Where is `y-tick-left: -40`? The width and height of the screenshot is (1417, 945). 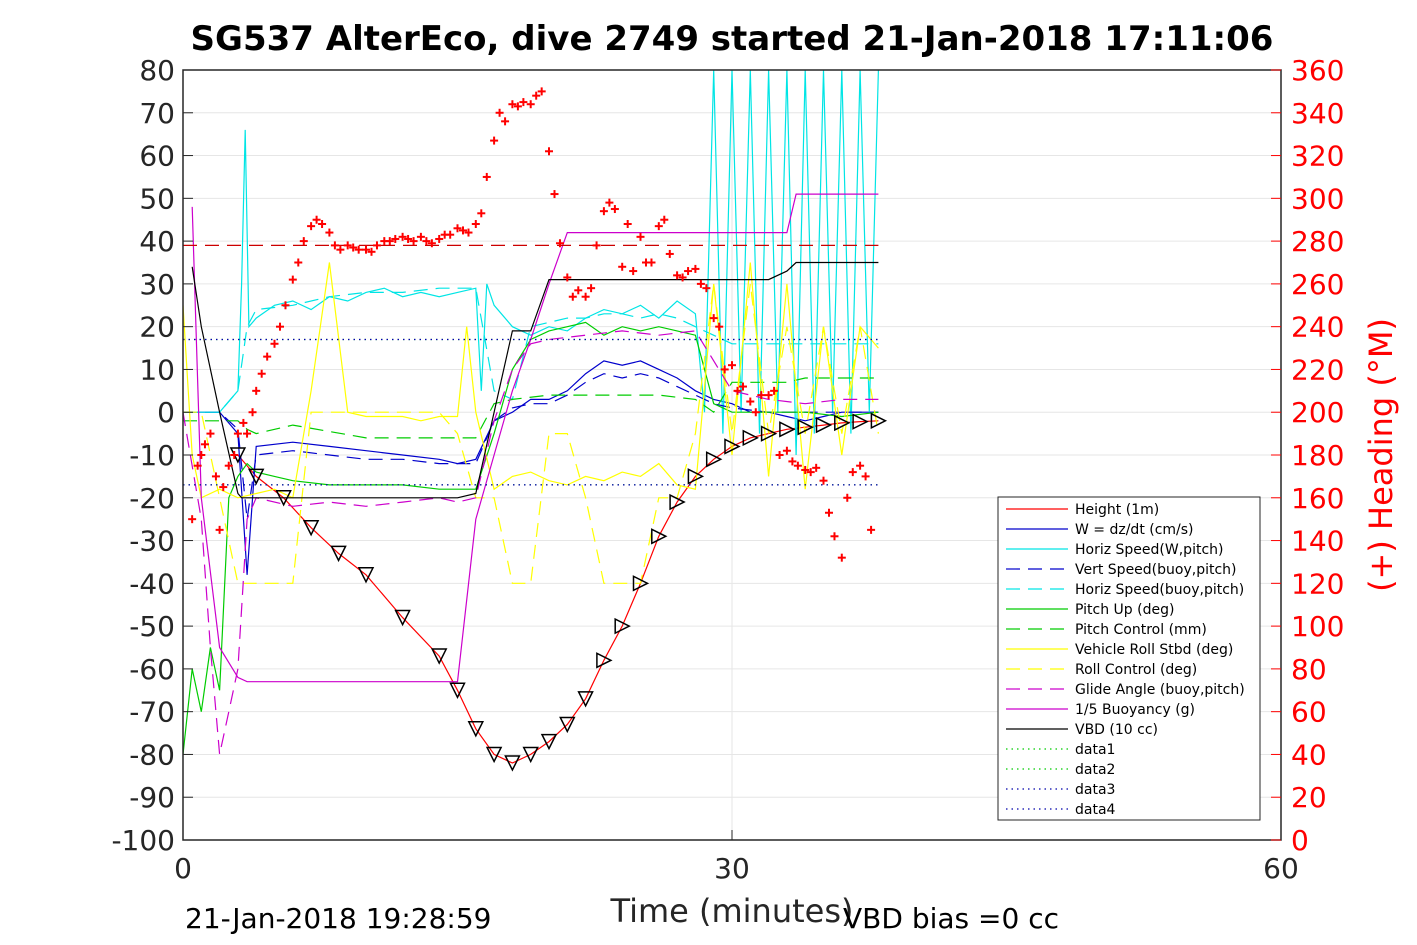
y-tick-left: -40 is located at coordinates (152, 583).